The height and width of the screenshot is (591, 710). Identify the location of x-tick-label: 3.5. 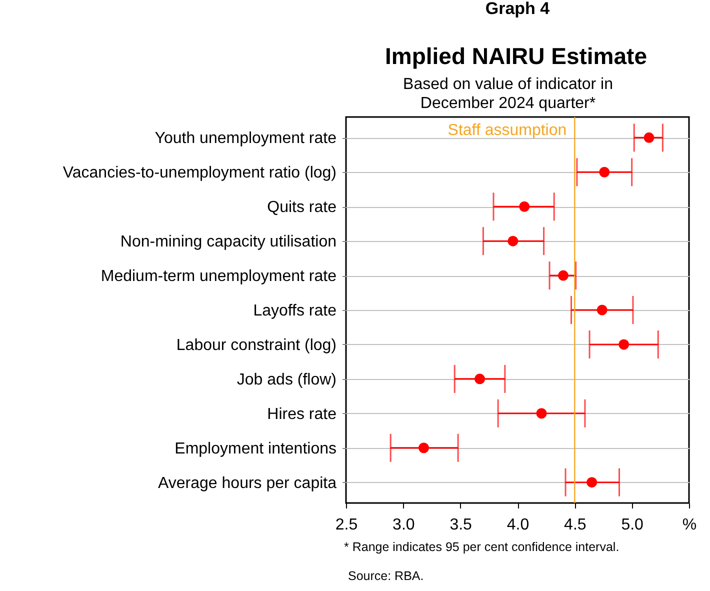
(461, 525).